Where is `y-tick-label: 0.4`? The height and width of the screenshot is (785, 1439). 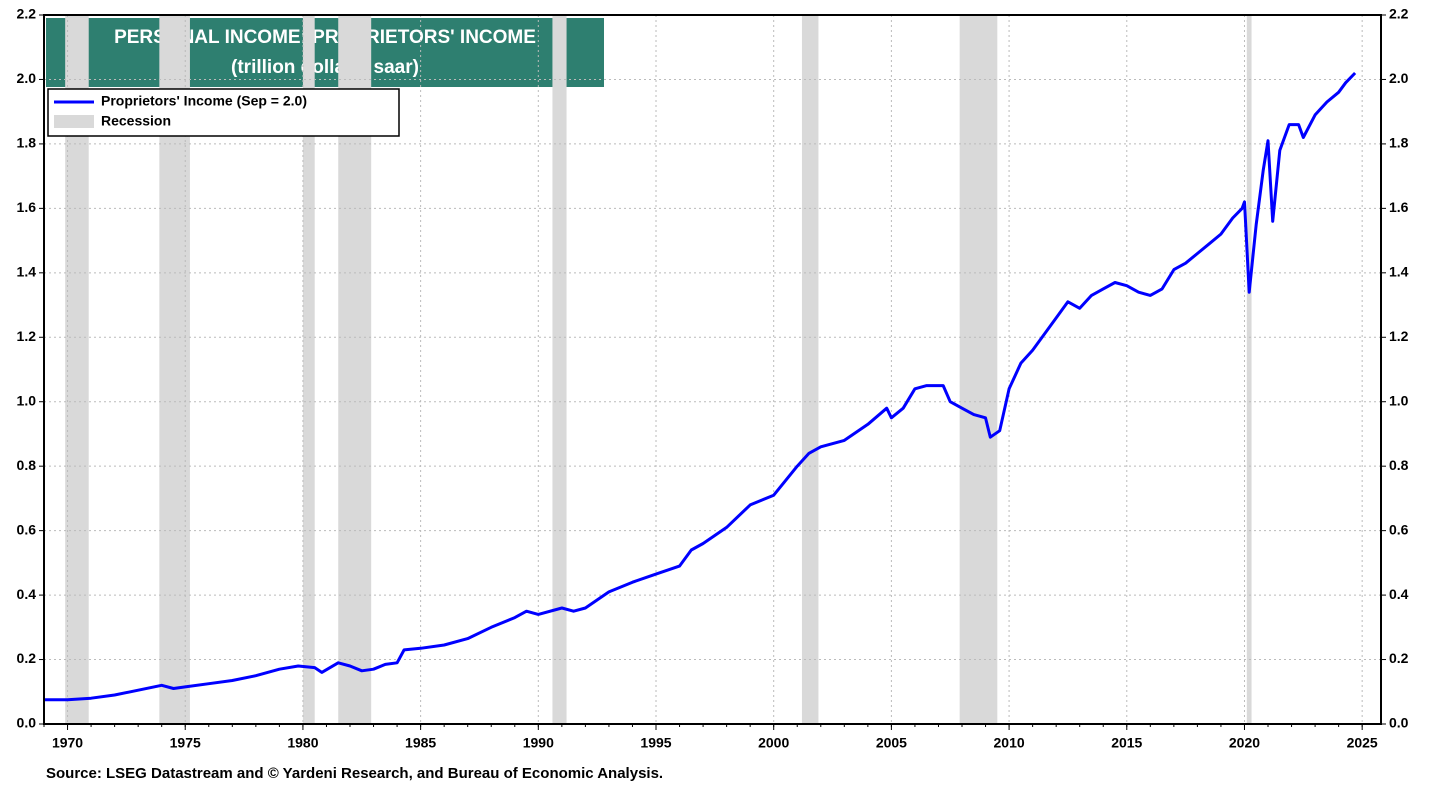
y-tick-label: 0.4 is located at coordinates (27, 594).